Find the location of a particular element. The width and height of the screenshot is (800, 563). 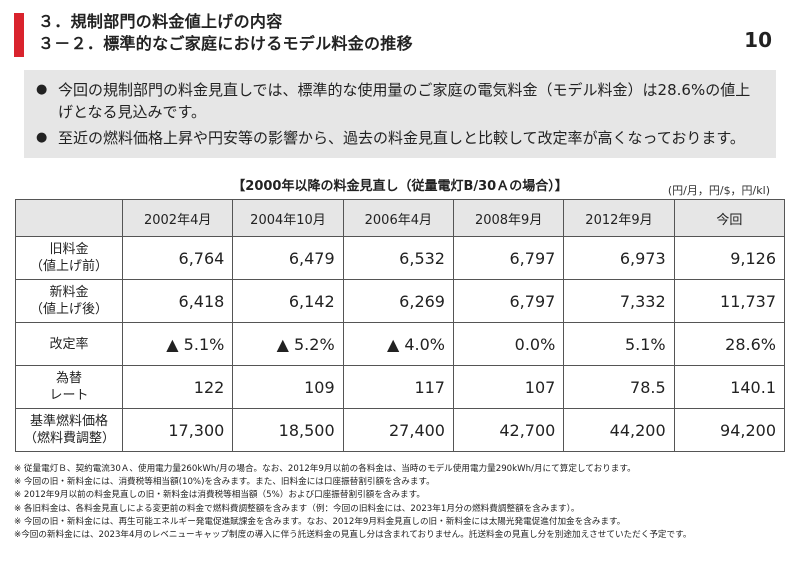

row-label-line-1: 新料金 is located at coordinates (69, 292).